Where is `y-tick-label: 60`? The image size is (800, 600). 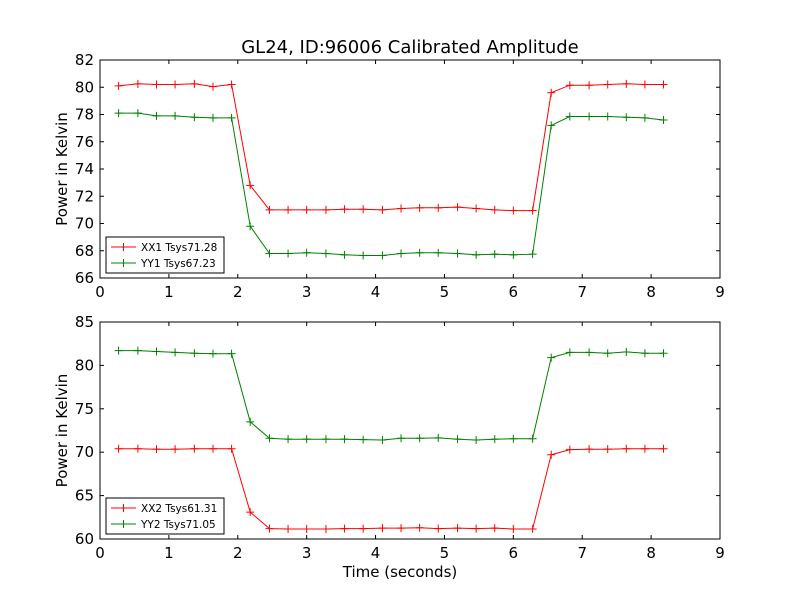
y-tick-label: 60 is located at coordinates (84, 539).